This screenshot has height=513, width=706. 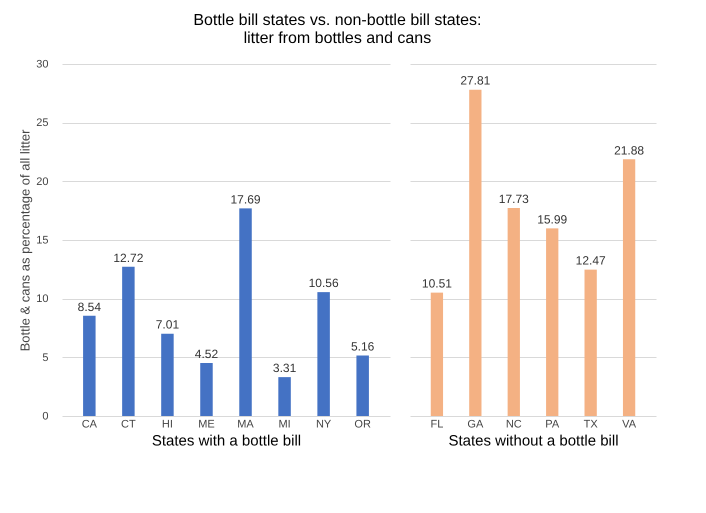 I want to click on data-label: 17.69, so click(x=245, y=199).